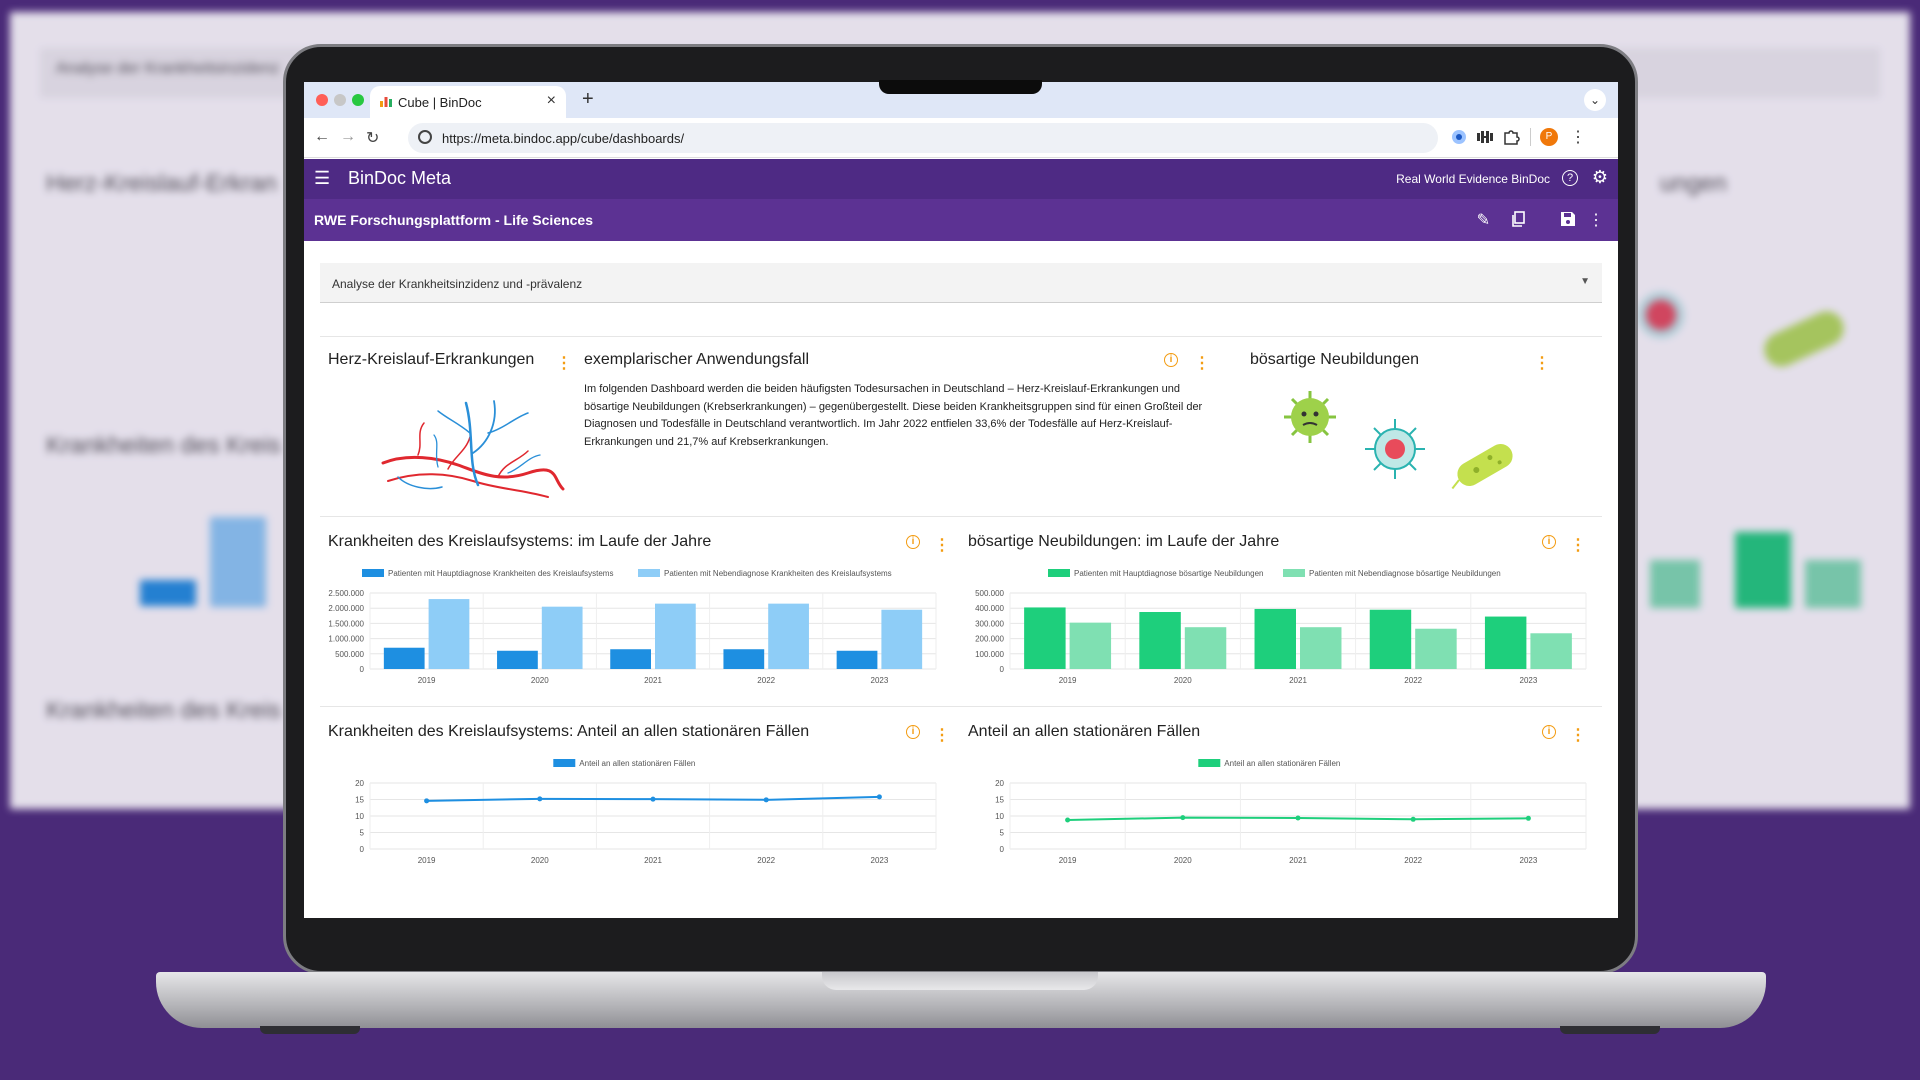 The height and width of the screenshot is (1080, 1920). I want to click on dumbbell-icon, so click(1485, 137).